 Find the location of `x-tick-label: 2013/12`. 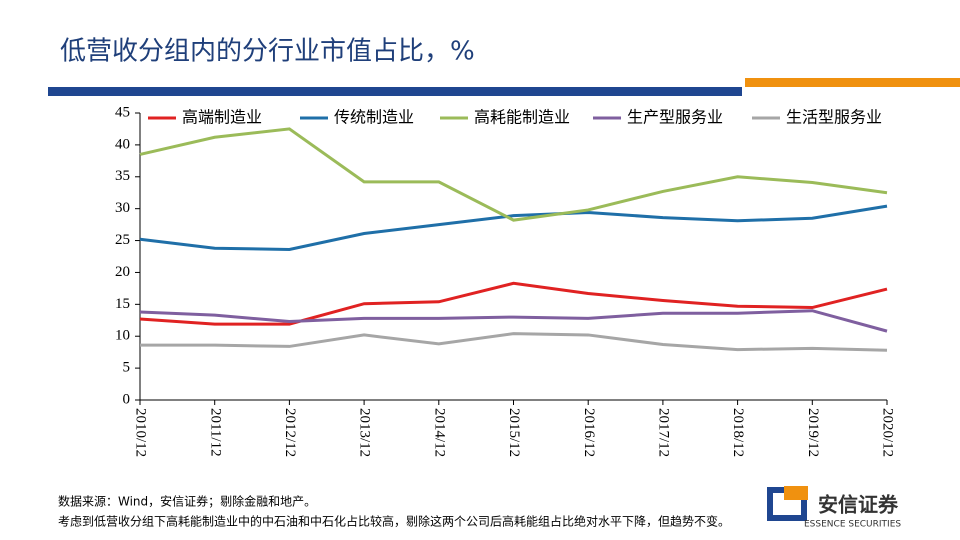

x-tick-label: 2013/12 is located at coordinates (365, 432).